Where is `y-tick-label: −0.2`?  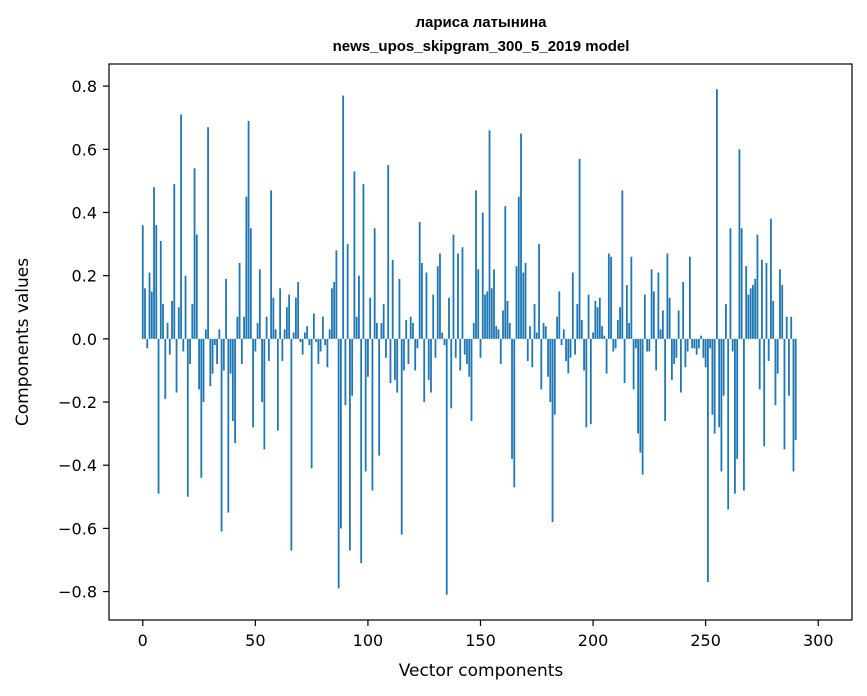
y-tick-label: −0.2 is located at coordinates (77, 402).